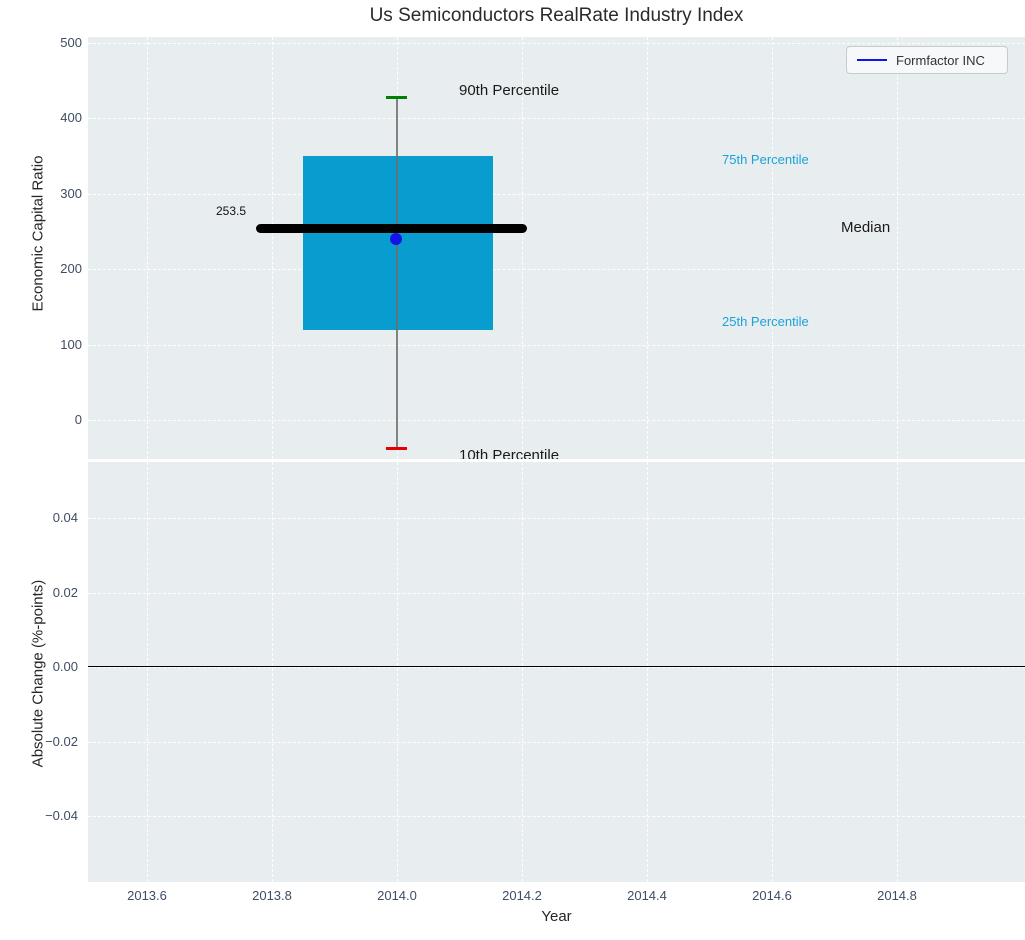  Describe the element at coordinates (940, 60) in the screenshot. I see `legend-label: Formfactor INC` at that location.